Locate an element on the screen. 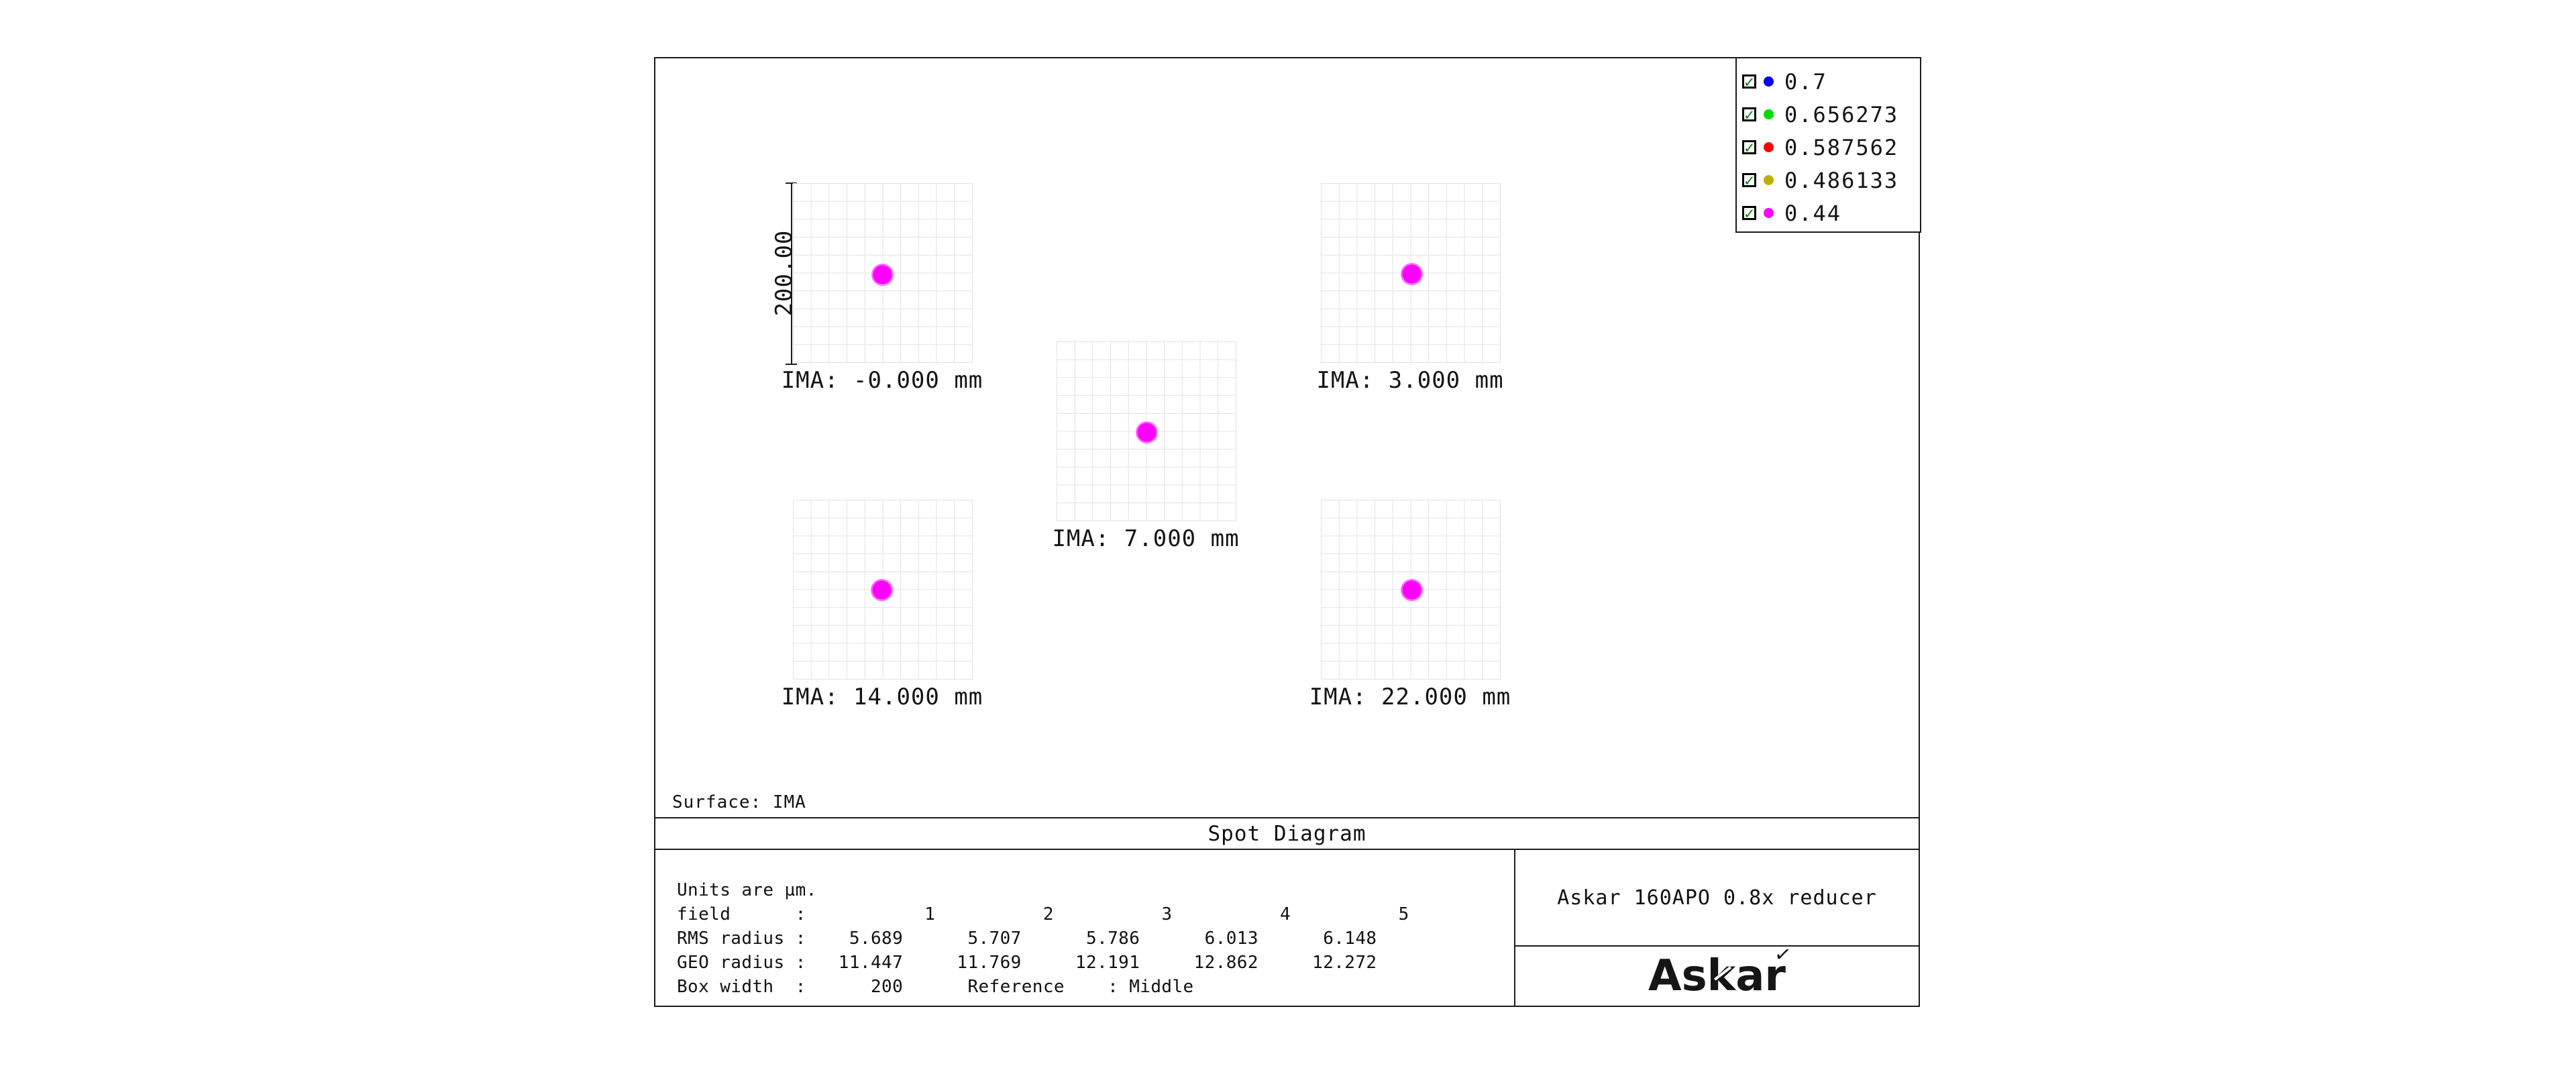 This screenshot has width=2576, height=1066. ima-label-field-4: IMA: 14.000 mm is located at coordinates (882, 697).